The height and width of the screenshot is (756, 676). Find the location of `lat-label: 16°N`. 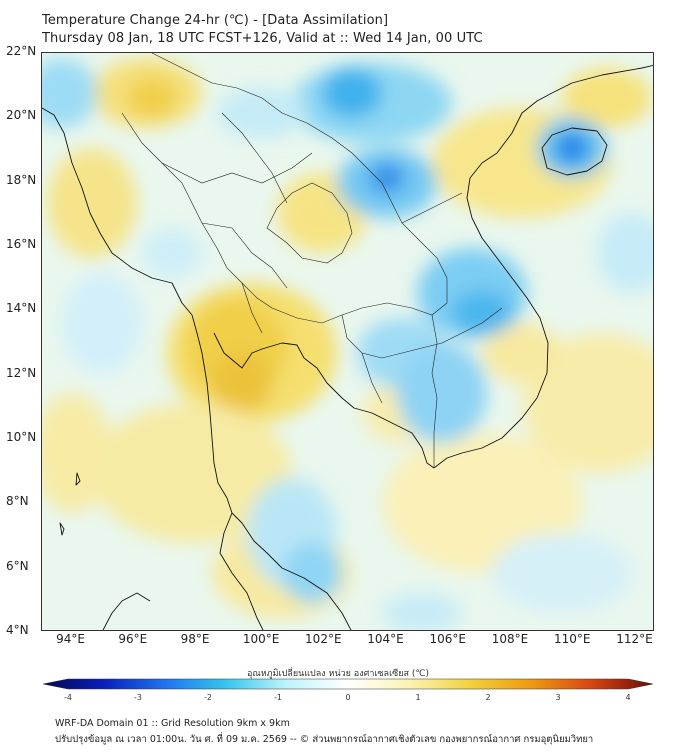

lat-label: 16°N is located at coordinates (21, 244).